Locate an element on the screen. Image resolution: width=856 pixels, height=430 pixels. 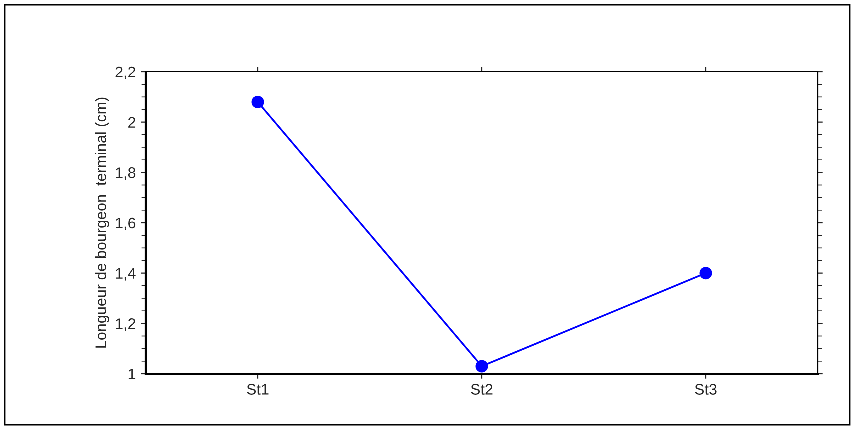
y-tick-label: 1,2 is located at coordinates (126, 325).